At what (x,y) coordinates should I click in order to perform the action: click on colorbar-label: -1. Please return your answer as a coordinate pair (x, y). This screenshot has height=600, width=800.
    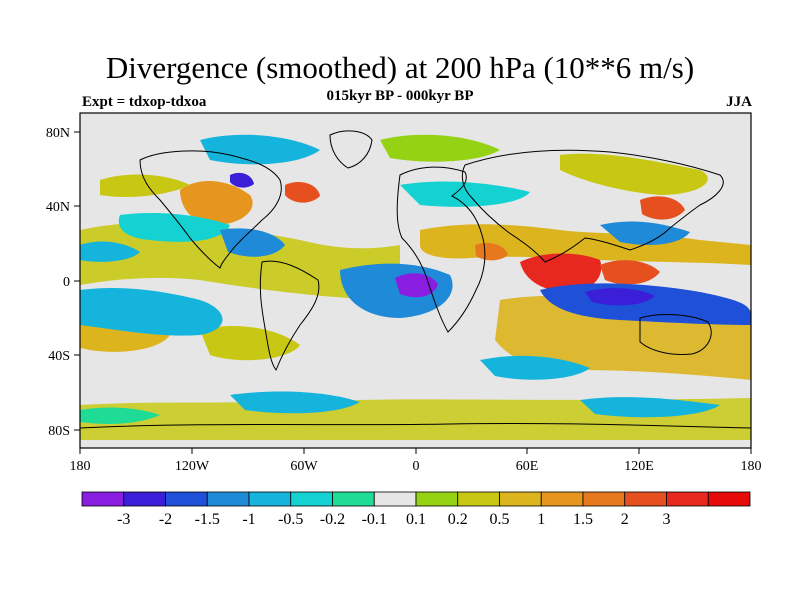
    Looking at the image, I should click on (248, 519).